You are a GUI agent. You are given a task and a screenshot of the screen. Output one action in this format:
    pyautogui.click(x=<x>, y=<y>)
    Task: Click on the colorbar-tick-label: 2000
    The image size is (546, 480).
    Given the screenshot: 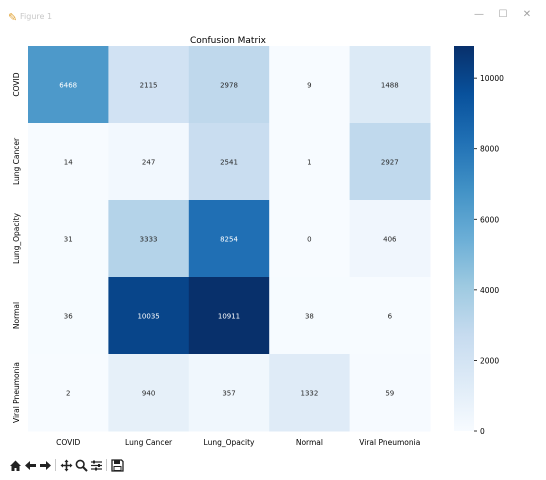 What is the action you would take?
    pyautogui.click(x=489, y=360)
    